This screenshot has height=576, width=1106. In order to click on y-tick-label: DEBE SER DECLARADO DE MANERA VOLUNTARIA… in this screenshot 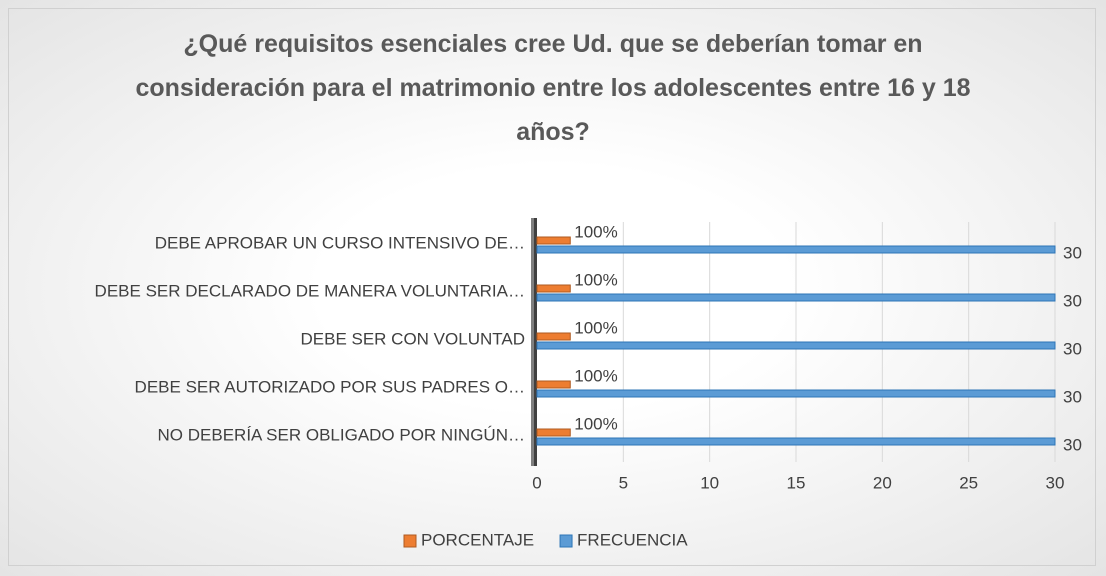, I will do `click(310, 290)`.